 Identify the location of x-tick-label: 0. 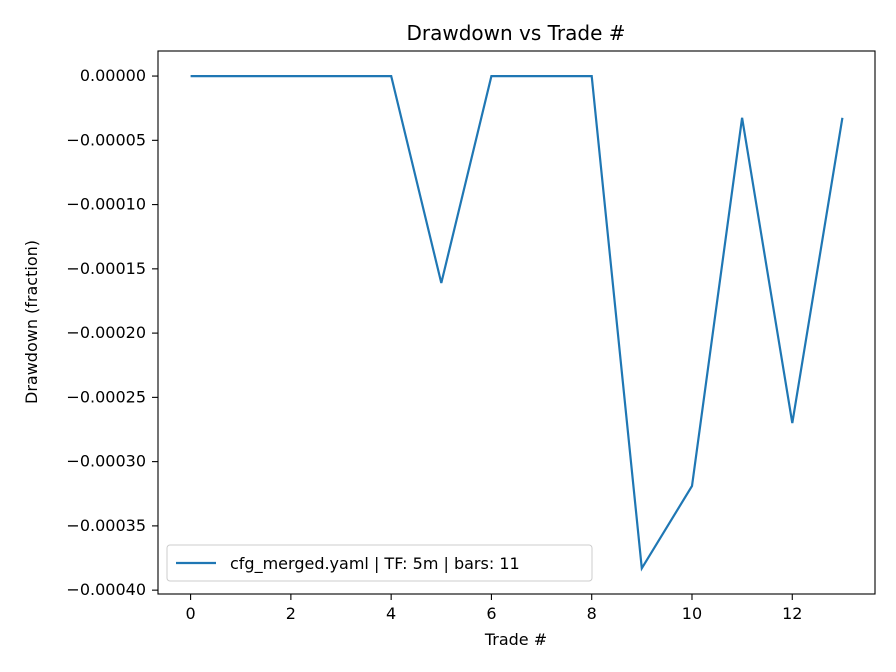
(190, 613).